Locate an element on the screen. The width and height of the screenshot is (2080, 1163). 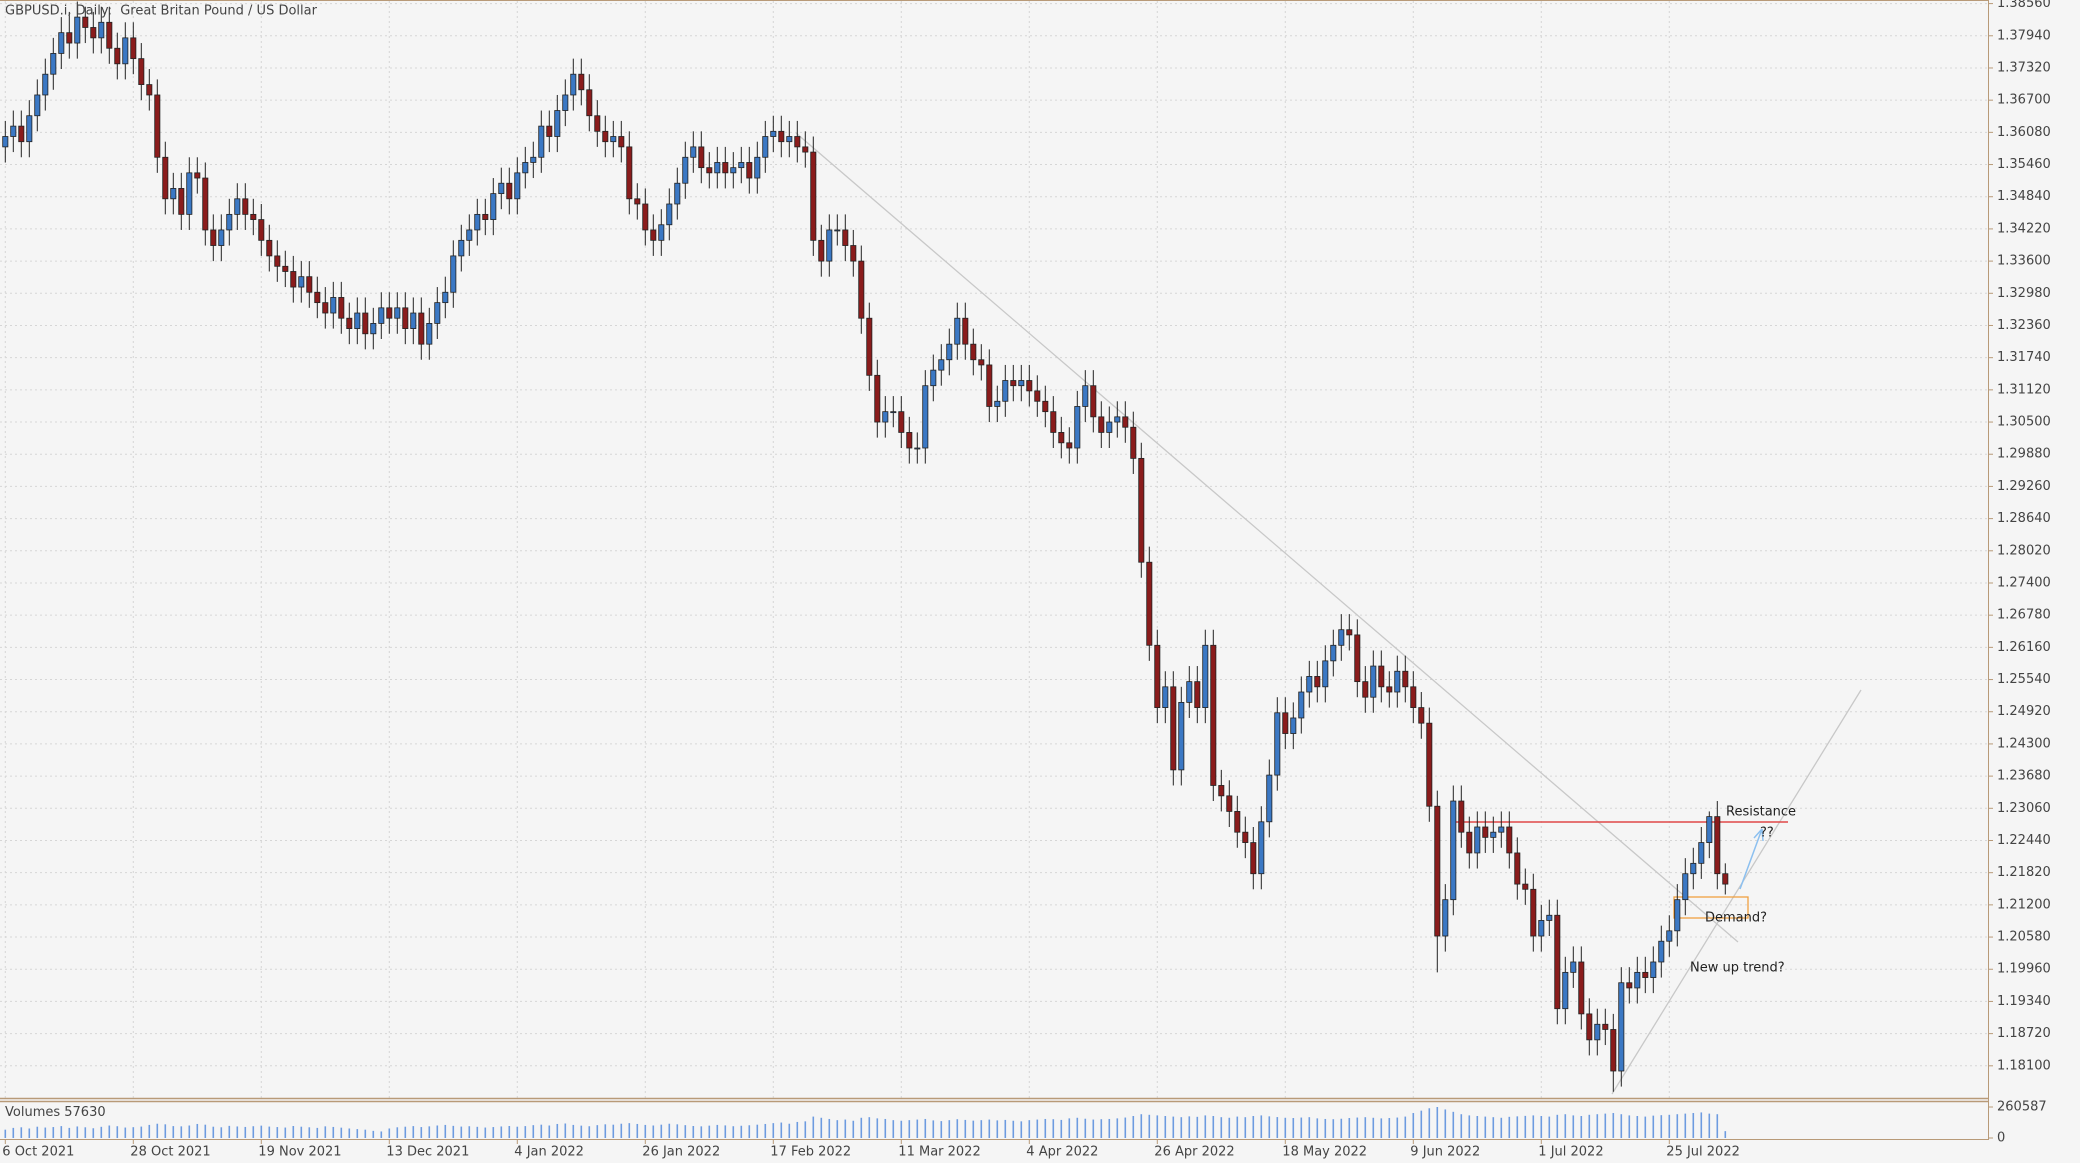
y-tick-label: 1.31740 is located at coordinates (2024, 357).